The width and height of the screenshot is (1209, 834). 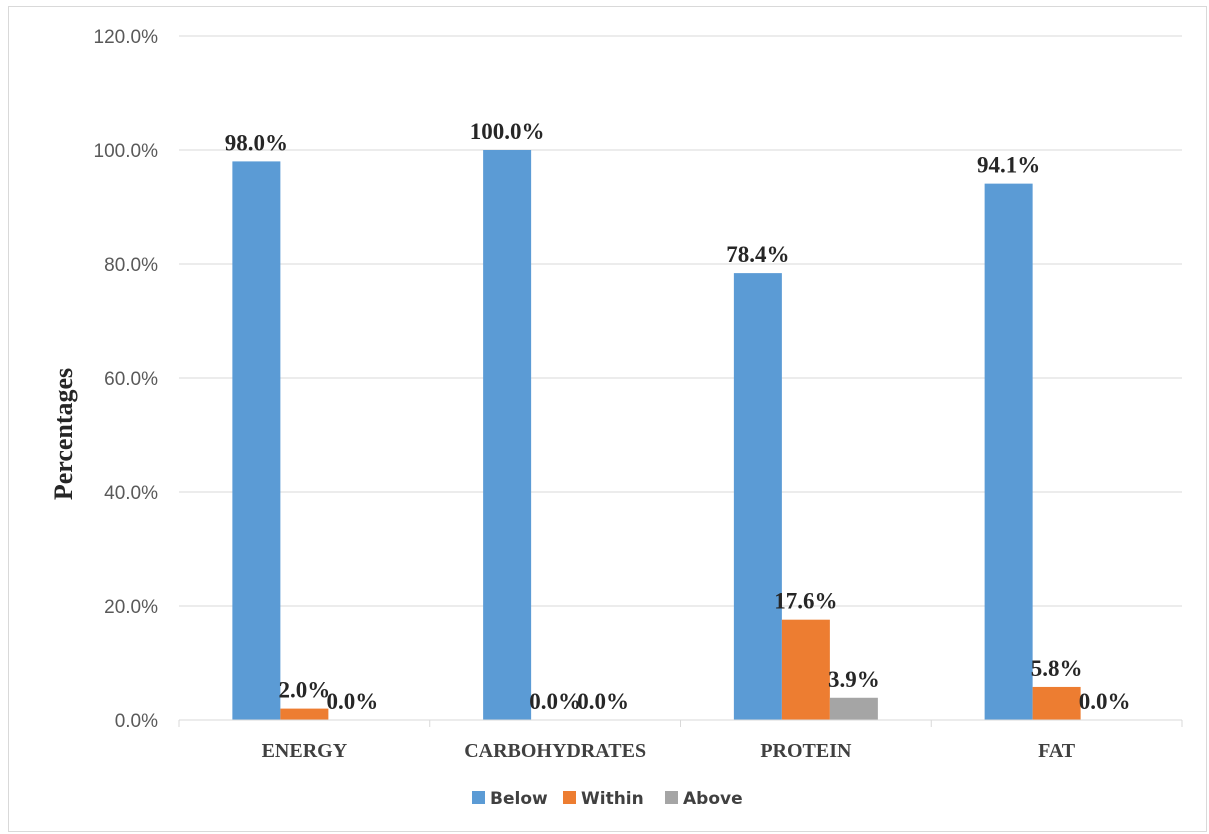 What do you see at coordinates (805, 601) in the screenshot?
I see `data-label: 17.6%` at bounding box center [805, 601].